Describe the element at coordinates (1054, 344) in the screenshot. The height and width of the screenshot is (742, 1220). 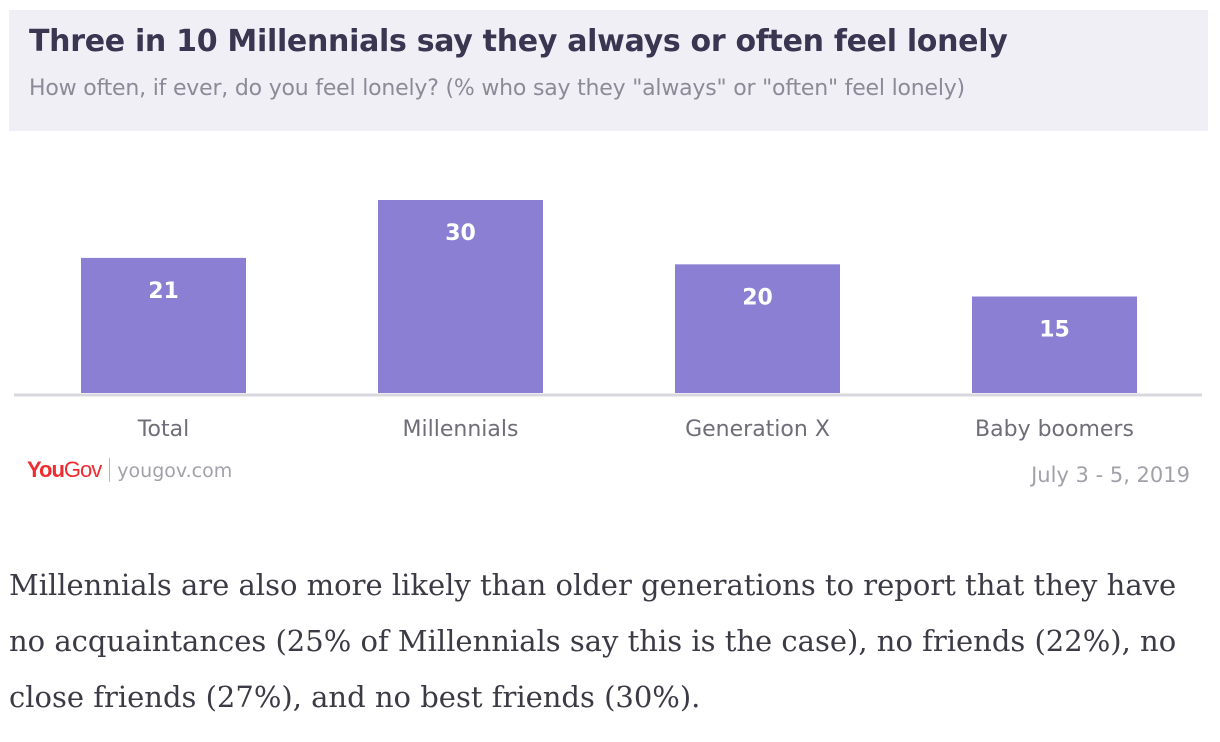
I see `bar-baby-boomers` at that location.